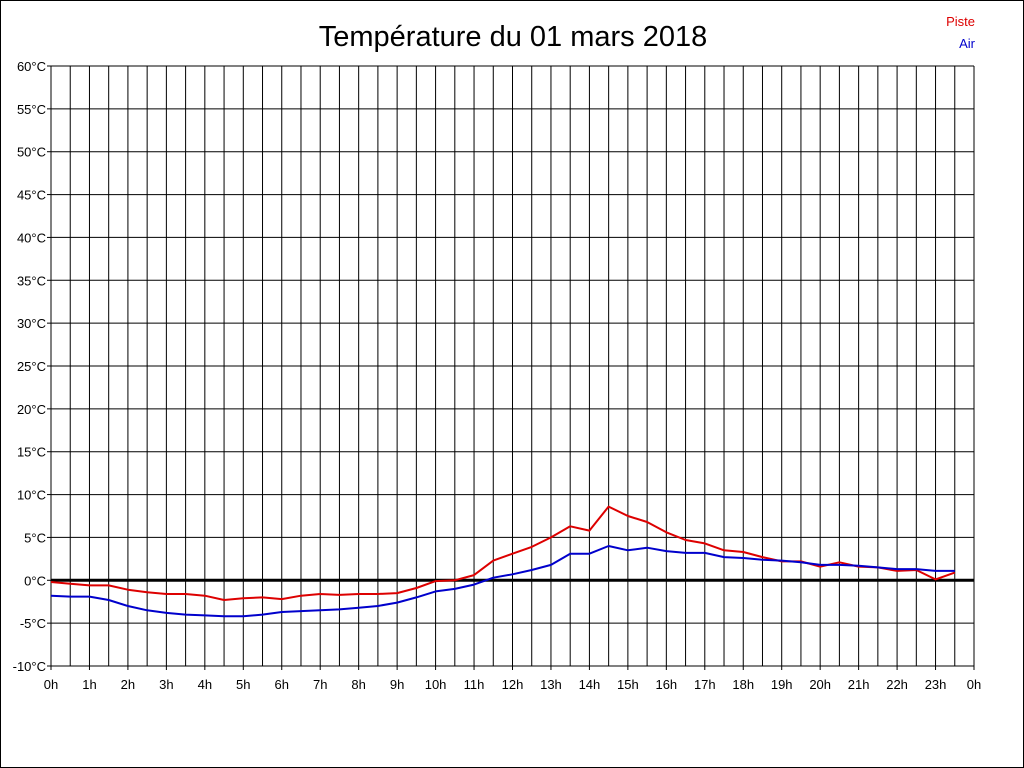 Image resolution: width=1024 pixels, height=768 pixels. What do you see at coordinates (628, 684) in the screenshot?
I see `x-tick-label: 15h` at bounding box center [628, 684].